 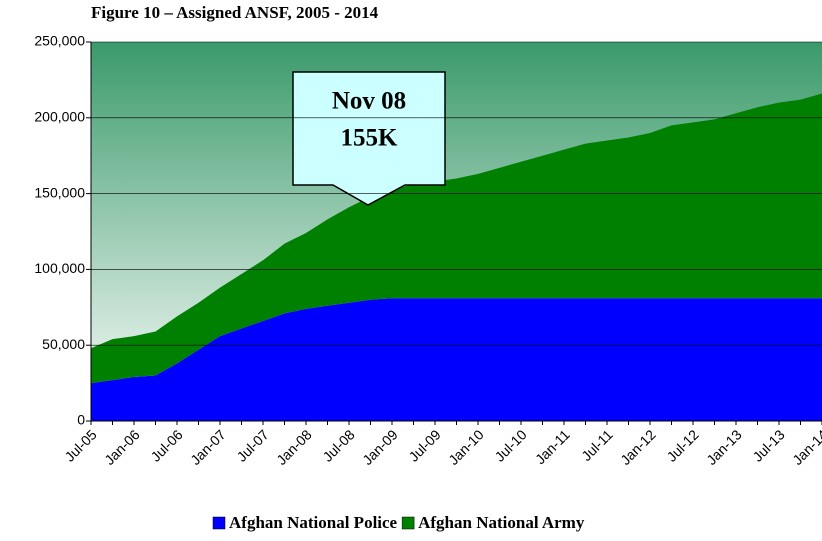 What do you see at coordinates (597, 445) in the screenshot?
I see `x-tick-label: Jul-11` at bounding box center [597, 445].